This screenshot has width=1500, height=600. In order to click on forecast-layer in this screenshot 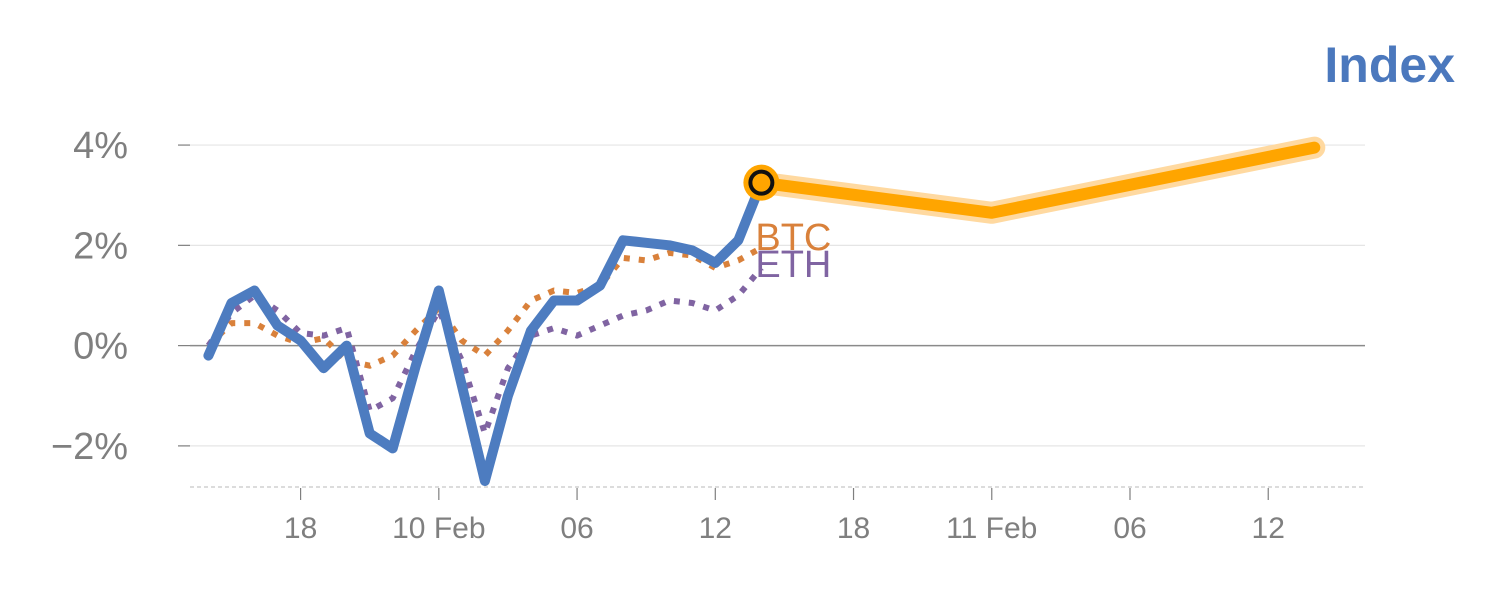, I will do `click(1034, 180)`.